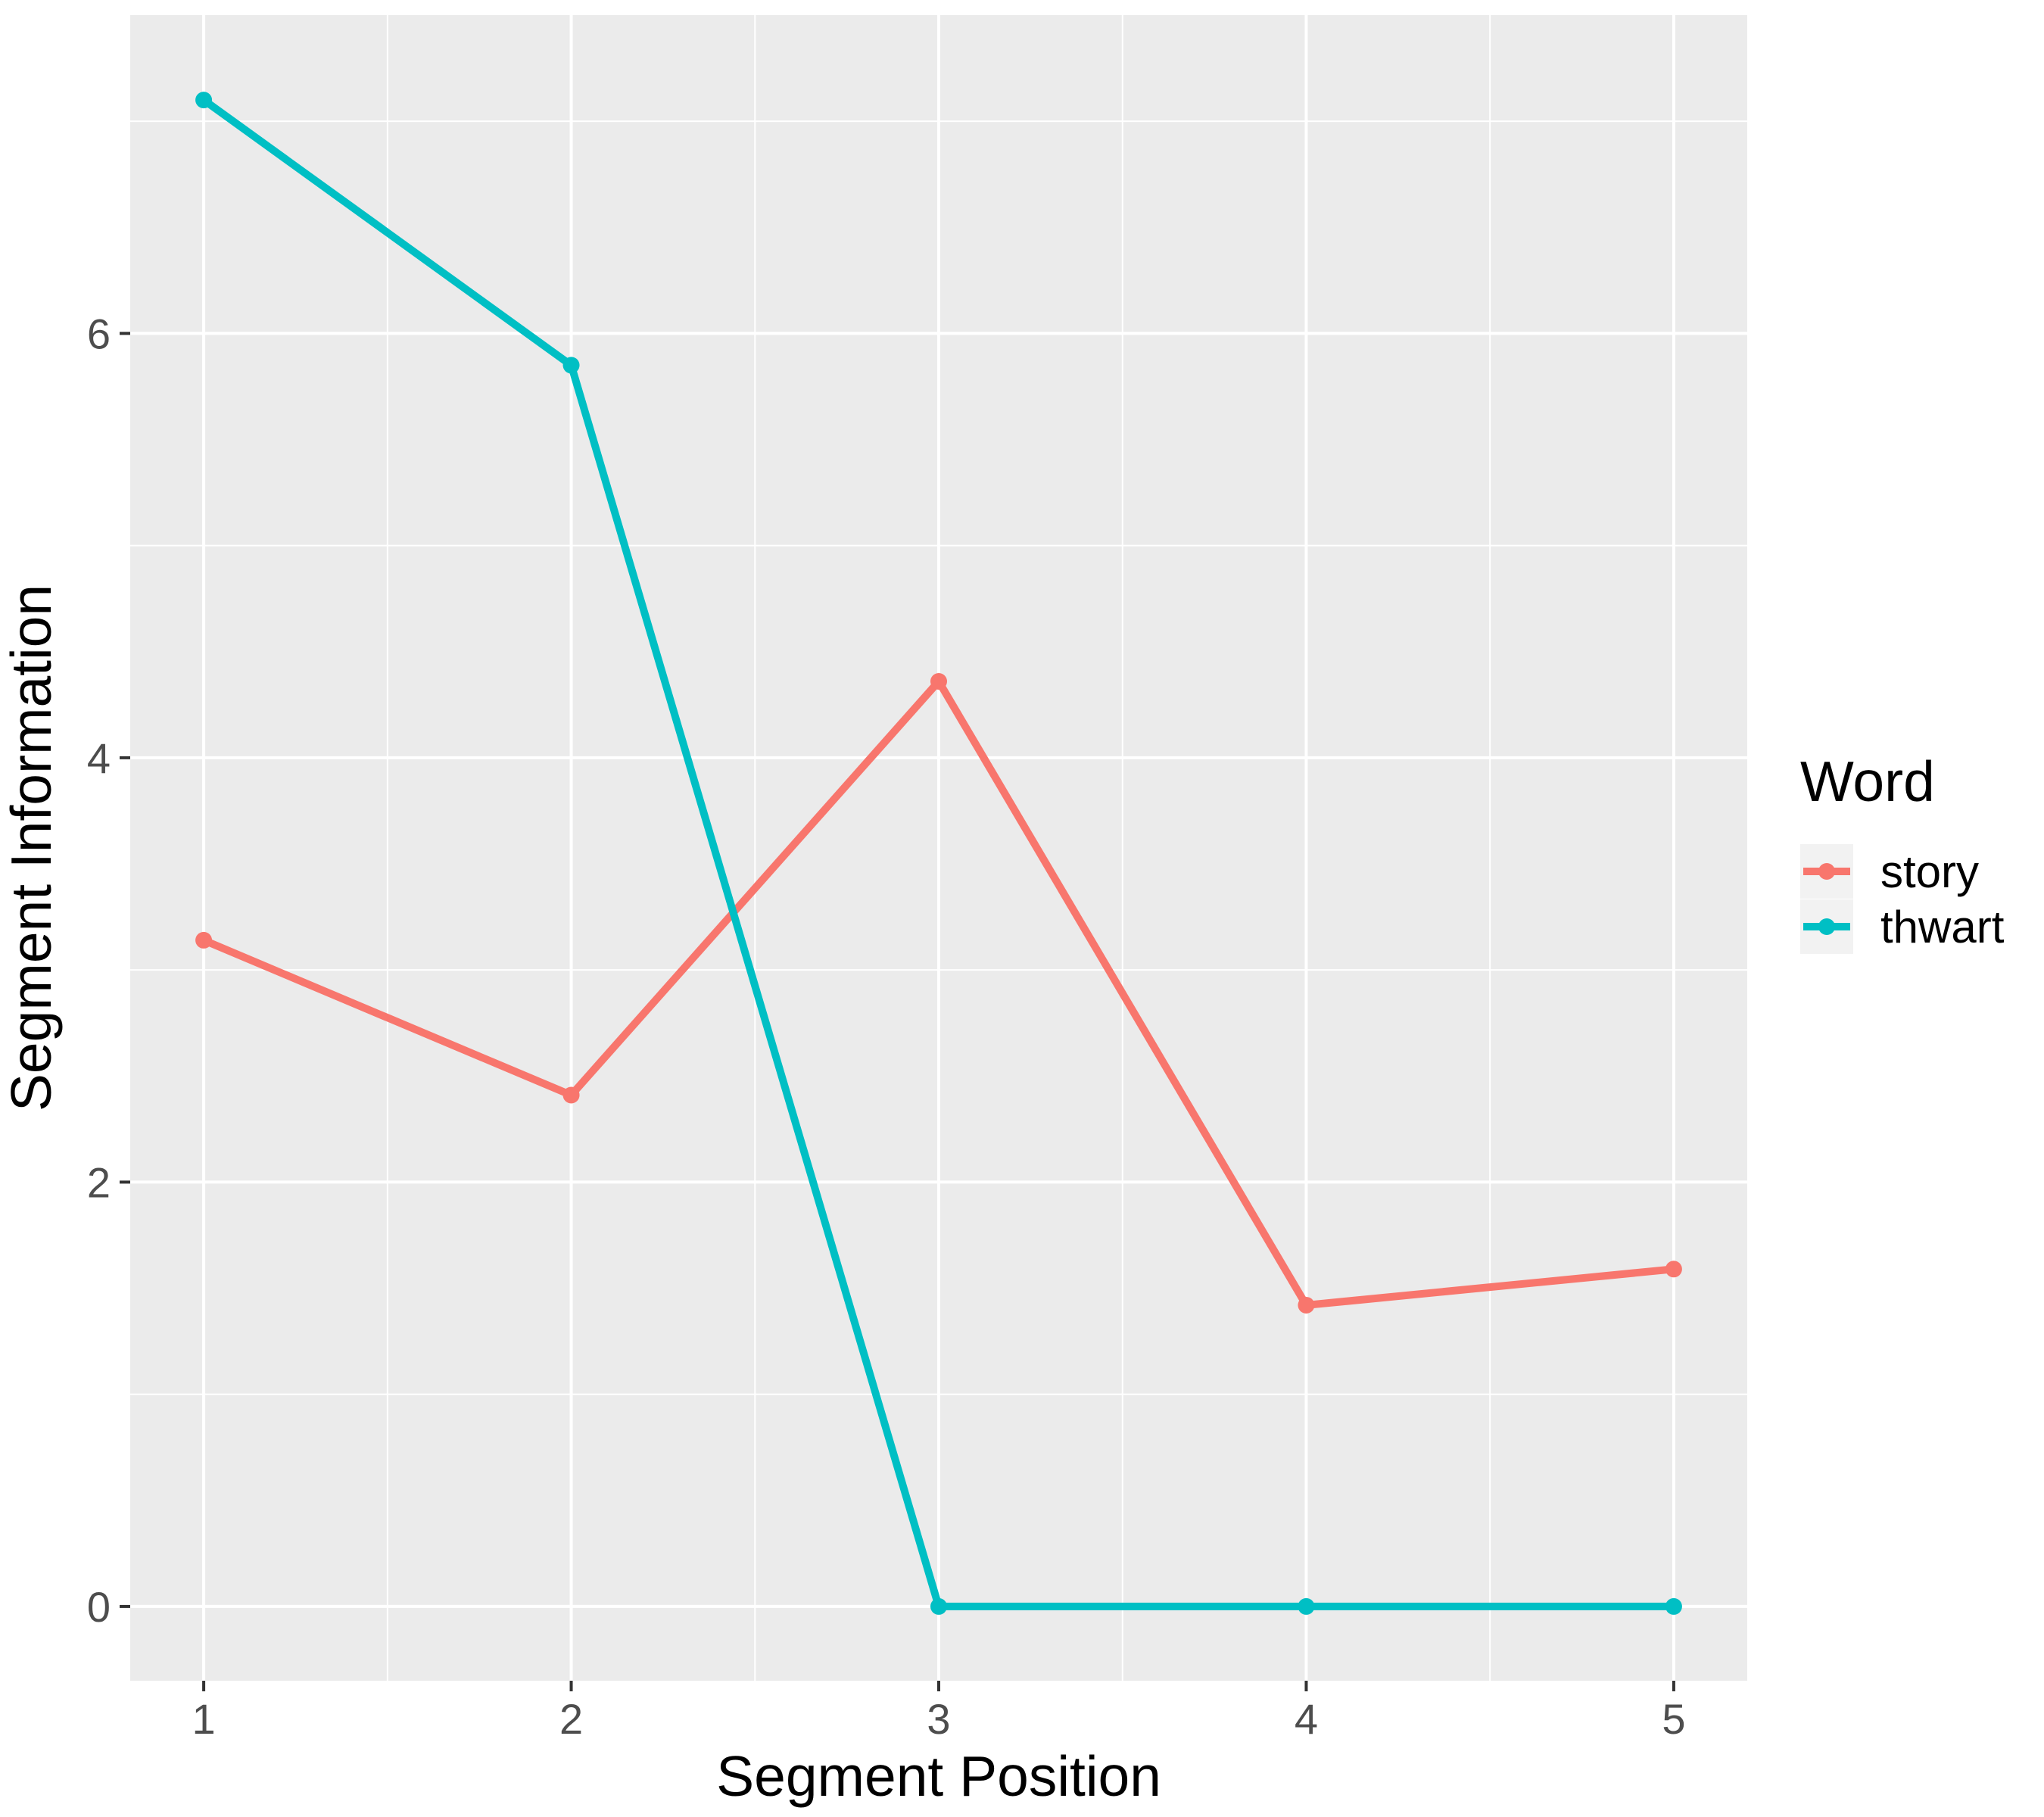 Image resolution: width=2044 pixels, height=1817 pixels. I want to click on legend-label: story, so click(1929, 871).